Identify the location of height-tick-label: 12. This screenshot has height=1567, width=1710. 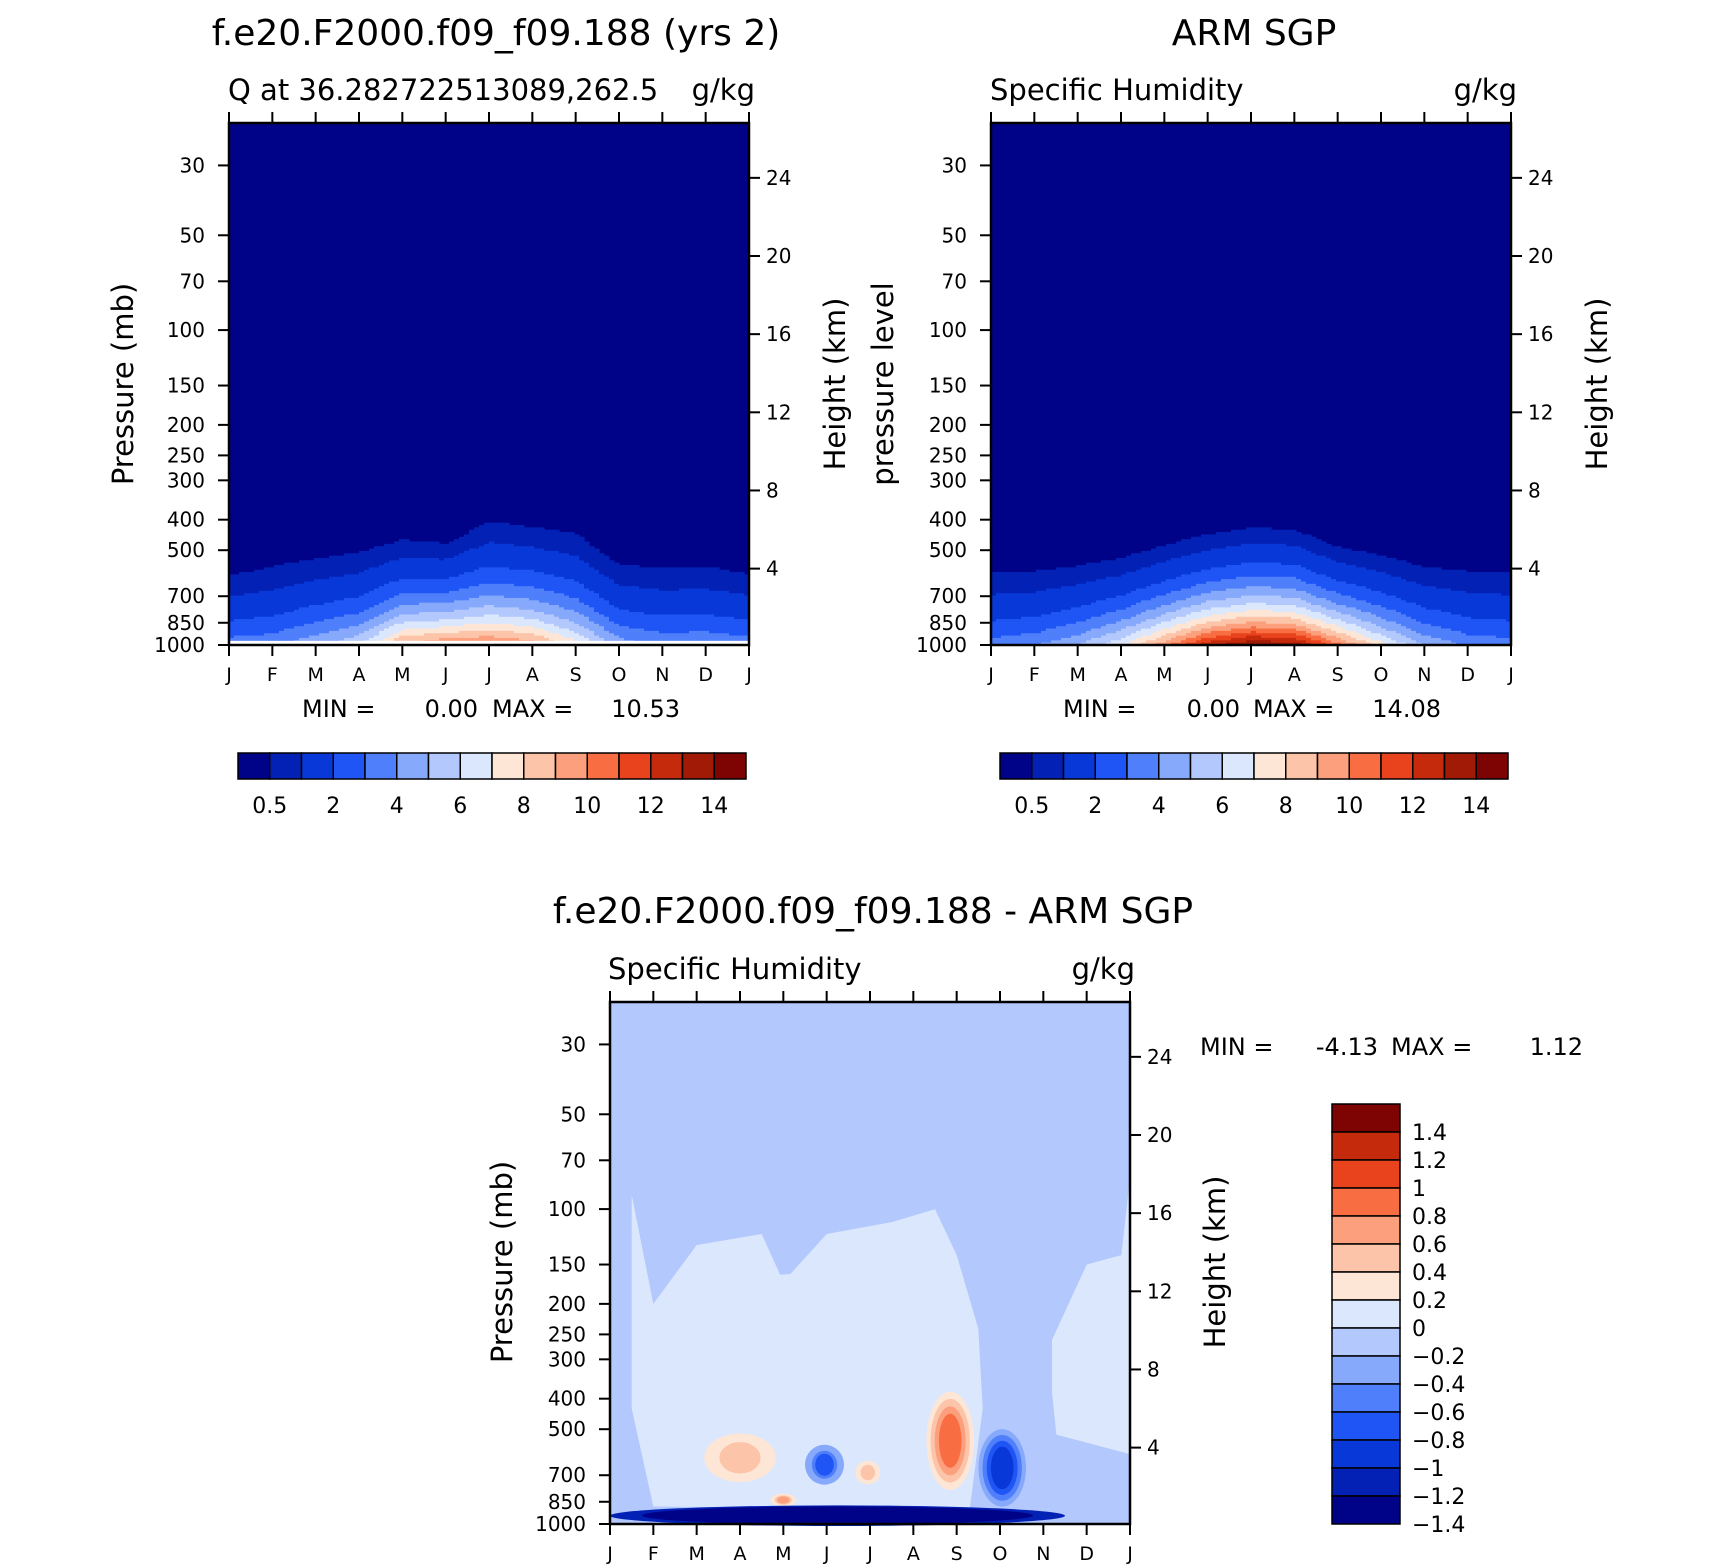
(778, 412).